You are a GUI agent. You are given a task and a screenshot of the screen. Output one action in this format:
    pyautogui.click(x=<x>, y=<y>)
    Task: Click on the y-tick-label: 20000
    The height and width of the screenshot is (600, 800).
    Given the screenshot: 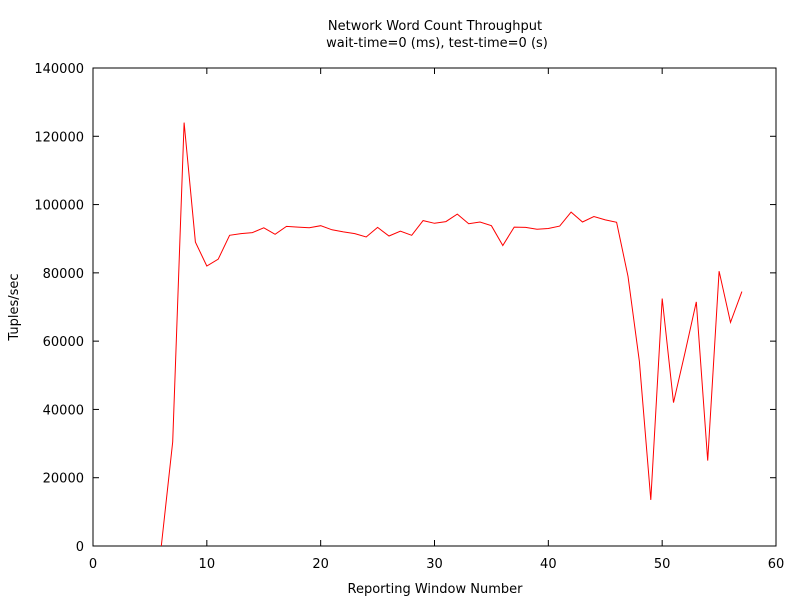 What is the action you would take?
    pyautogui.click(x=63, y=479)
    